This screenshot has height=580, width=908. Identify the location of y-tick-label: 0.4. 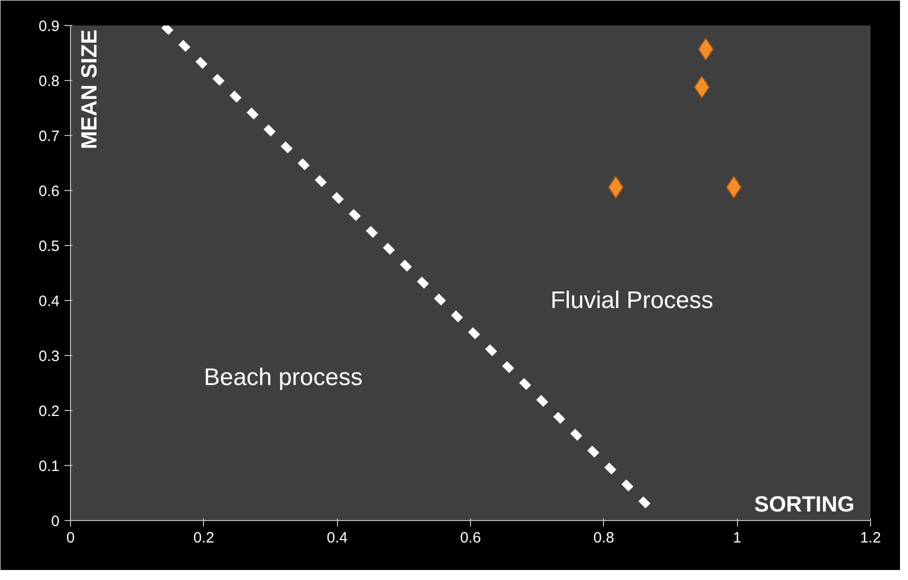
(49, 301).